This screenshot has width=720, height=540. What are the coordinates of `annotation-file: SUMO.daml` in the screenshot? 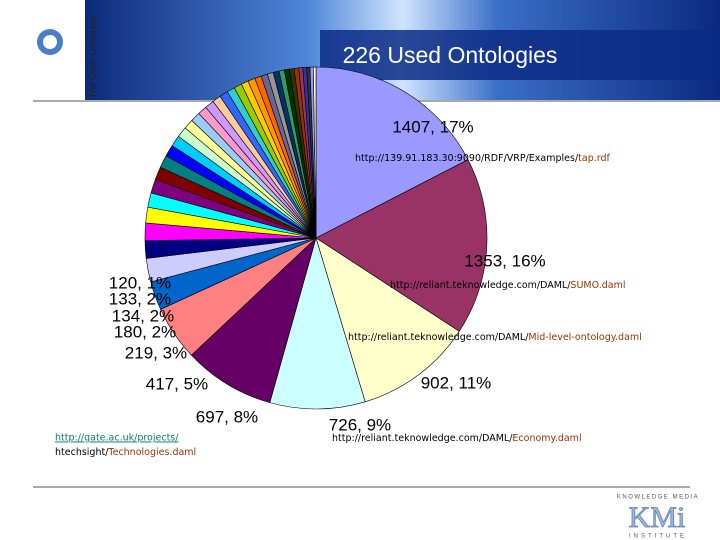 It's located at (597, 285).